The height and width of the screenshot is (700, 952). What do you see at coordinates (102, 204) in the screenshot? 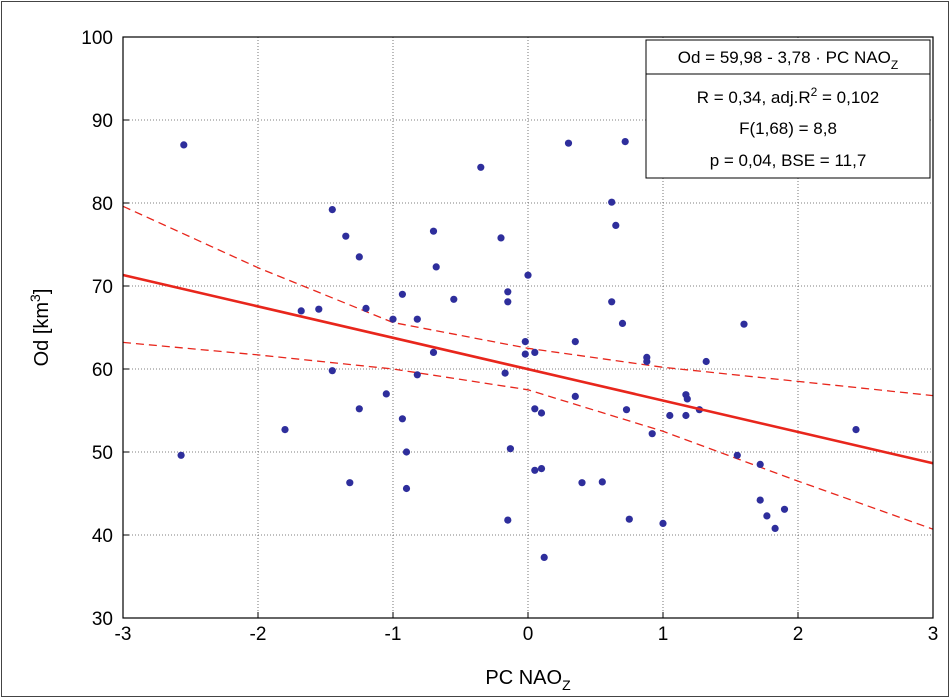
I see `y-tick-label: 80` at bounding box center [102, 204].